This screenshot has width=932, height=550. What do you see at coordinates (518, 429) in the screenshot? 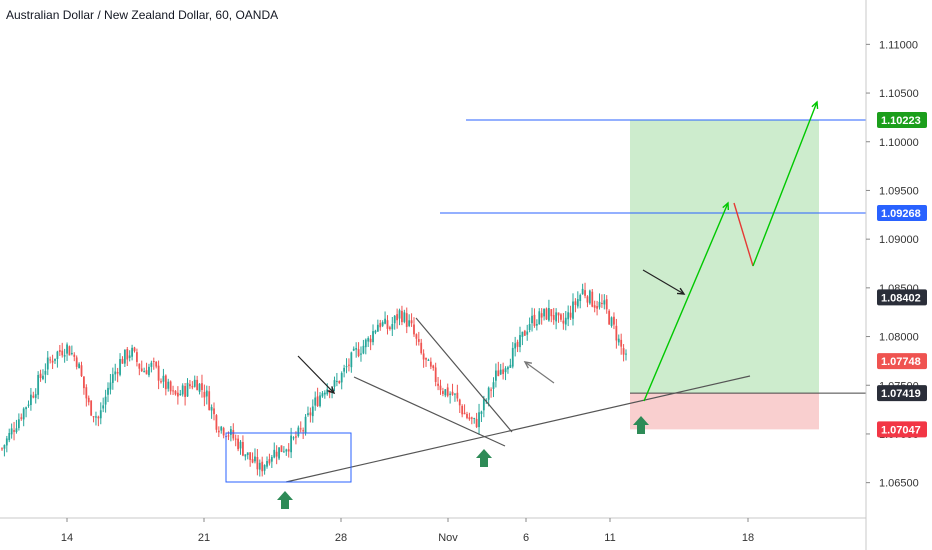
I see `ascending-trendline` at bounding box center [518, 429].